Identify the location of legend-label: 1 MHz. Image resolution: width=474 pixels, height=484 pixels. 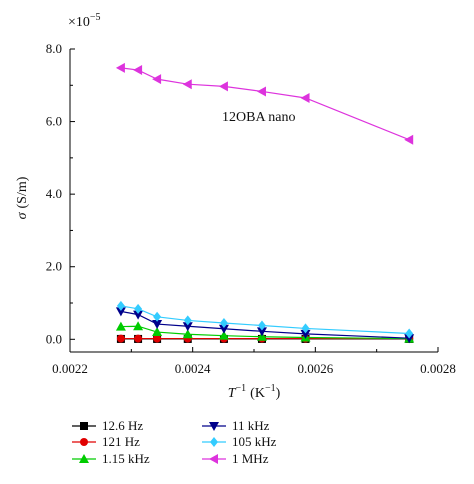
(250, 458).